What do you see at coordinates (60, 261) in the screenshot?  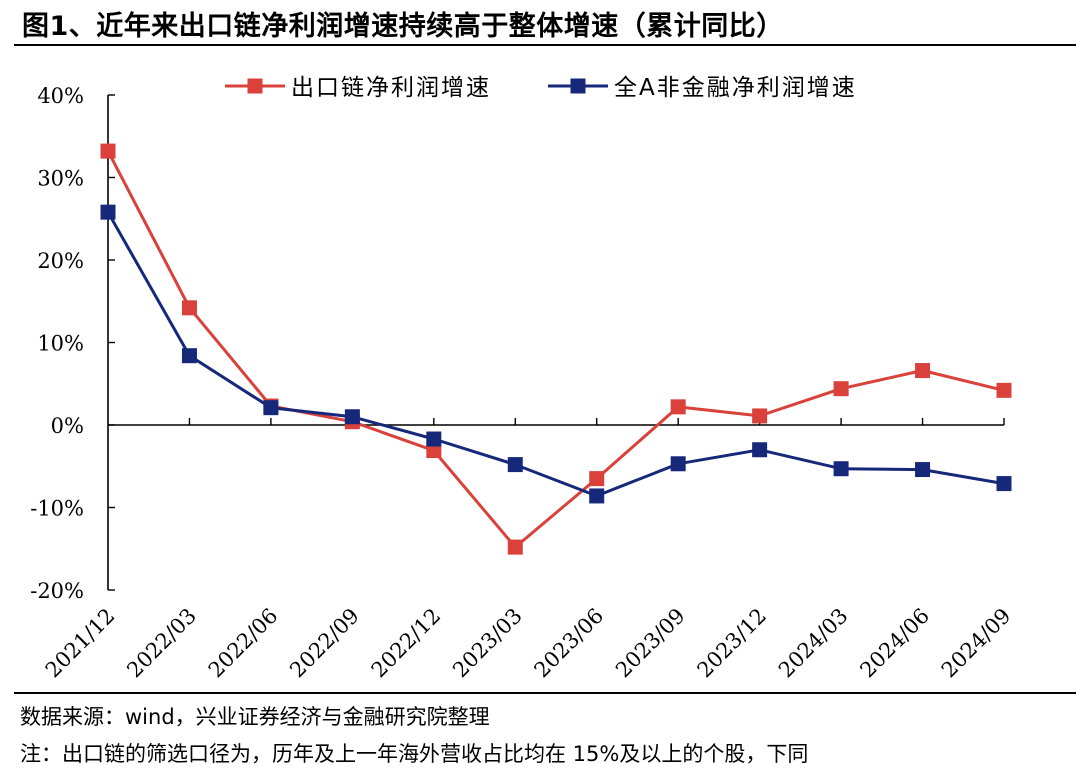 I see `y-tick-label: 20%` at bounding box center [60, 261].